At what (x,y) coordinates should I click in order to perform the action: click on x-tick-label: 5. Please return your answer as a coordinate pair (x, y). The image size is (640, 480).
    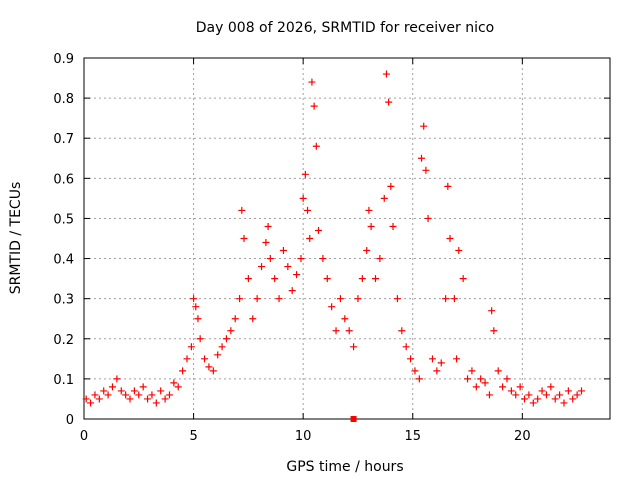
    Looking at the image, I should click on (193, 436).